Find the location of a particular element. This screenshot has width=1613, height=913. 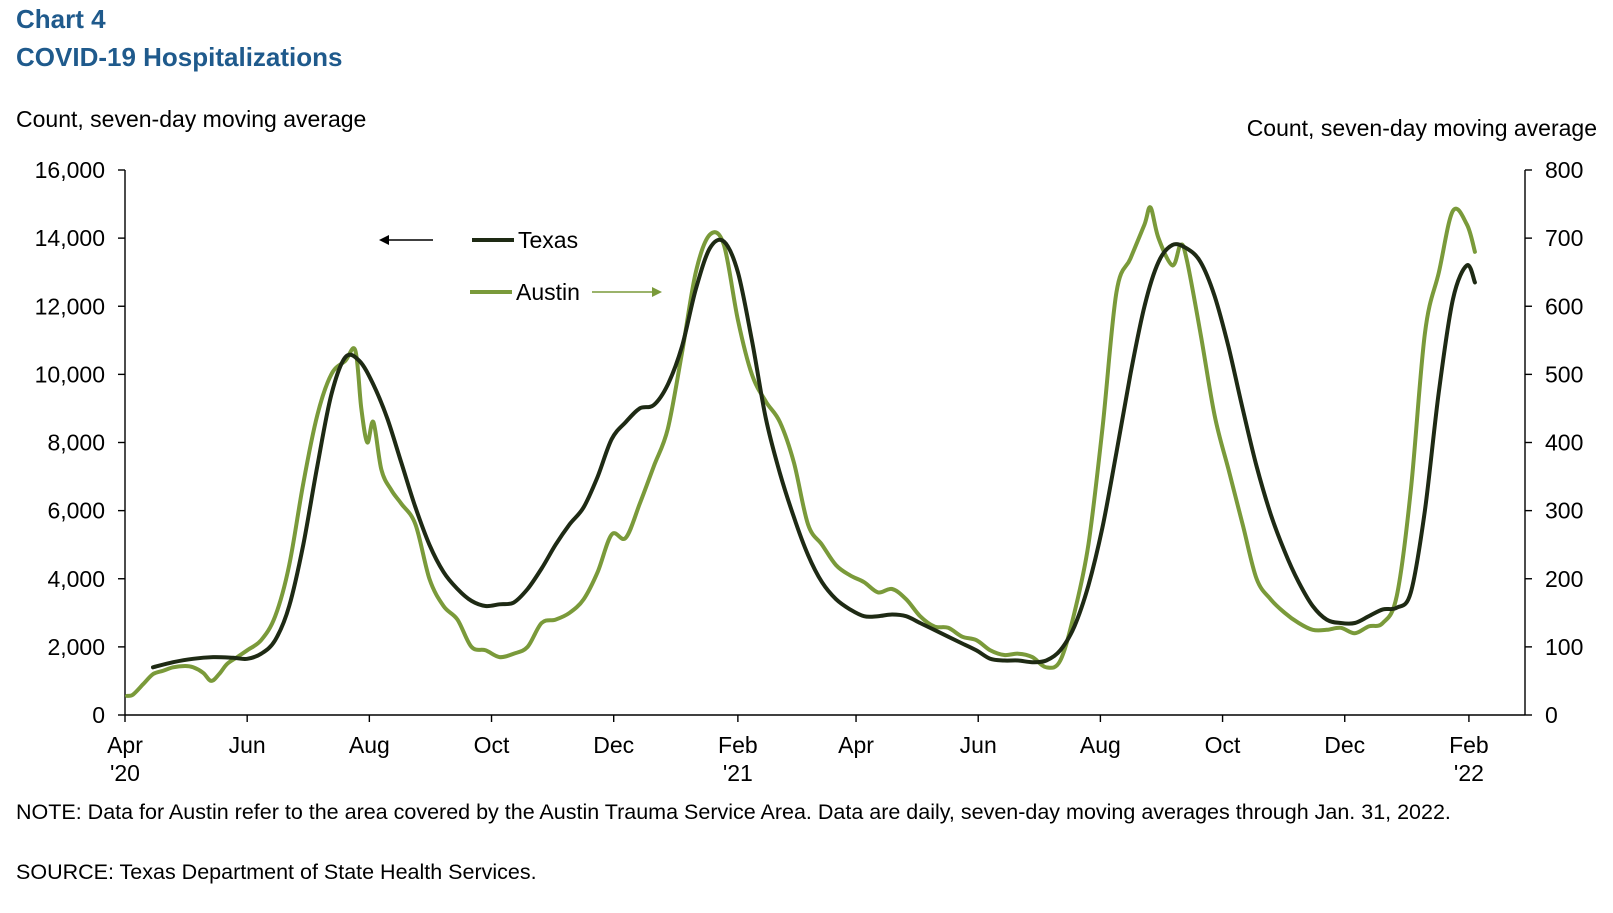

y-left-tick-label: 14,000 is located at coordinates (70, 238).